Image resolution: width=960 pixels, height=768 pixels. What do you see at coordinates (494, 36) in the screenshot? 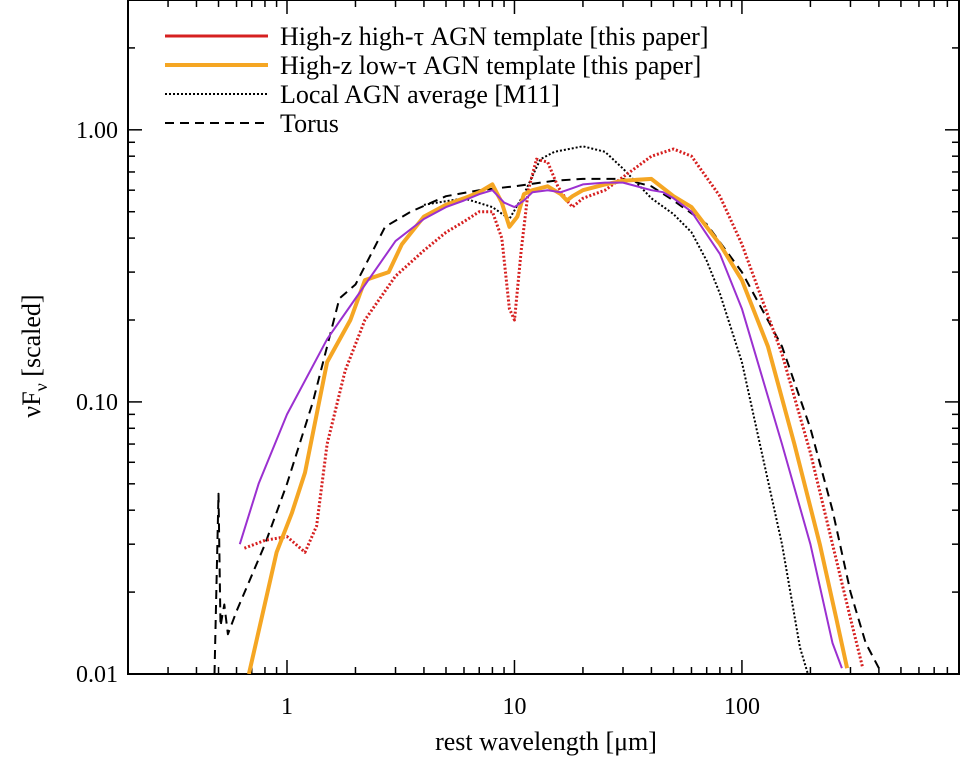
I see `legend-label: High-z high-τ AGN template [this paper]` at bounding box center [494, 36].